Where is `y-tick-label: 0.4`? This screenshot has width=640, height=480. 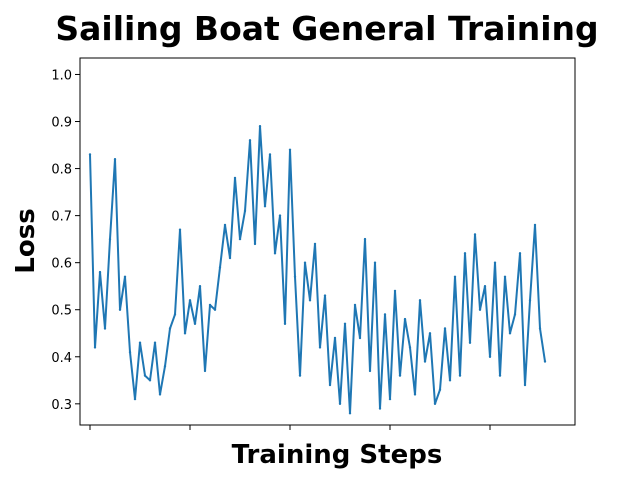 y-tick-label: 0.4 is located at coordinates (61, 358).